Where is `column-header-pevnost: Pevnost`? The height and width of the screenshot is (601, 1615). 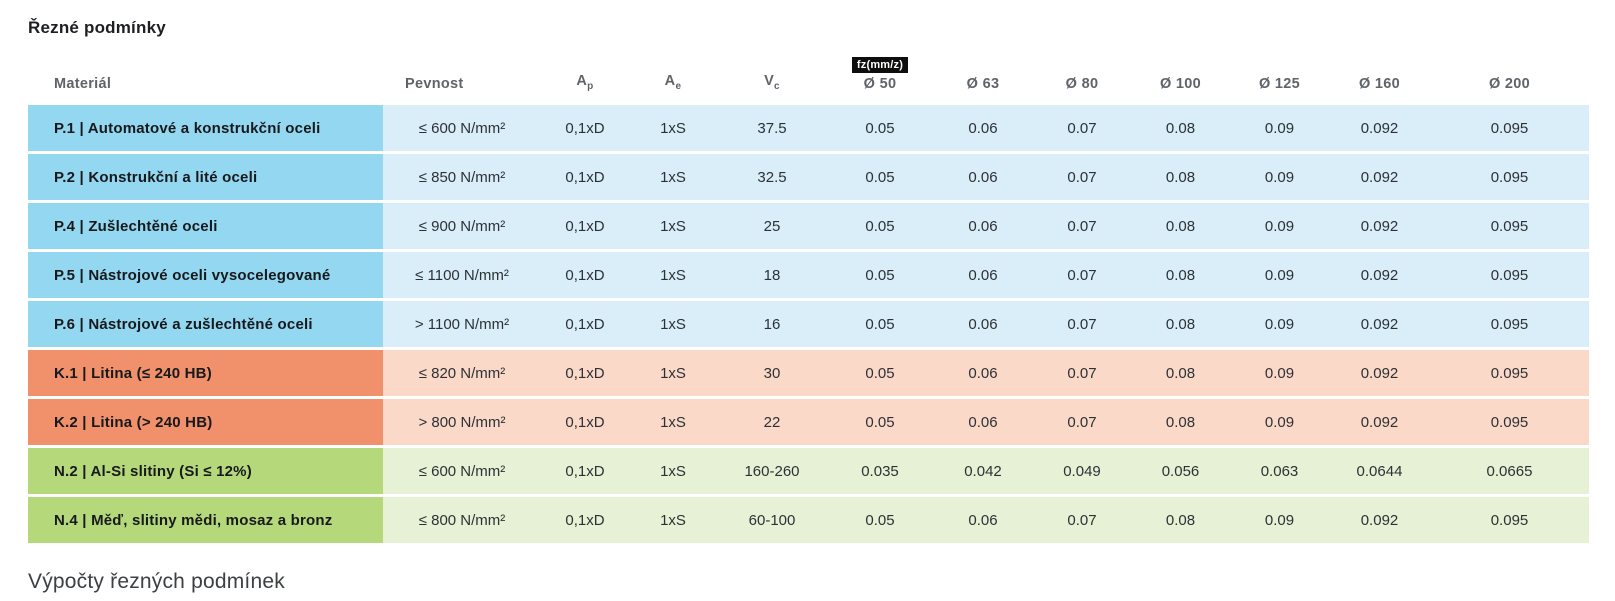 column-header-pevnost: Pevnost is located at coordinates (434, 84).